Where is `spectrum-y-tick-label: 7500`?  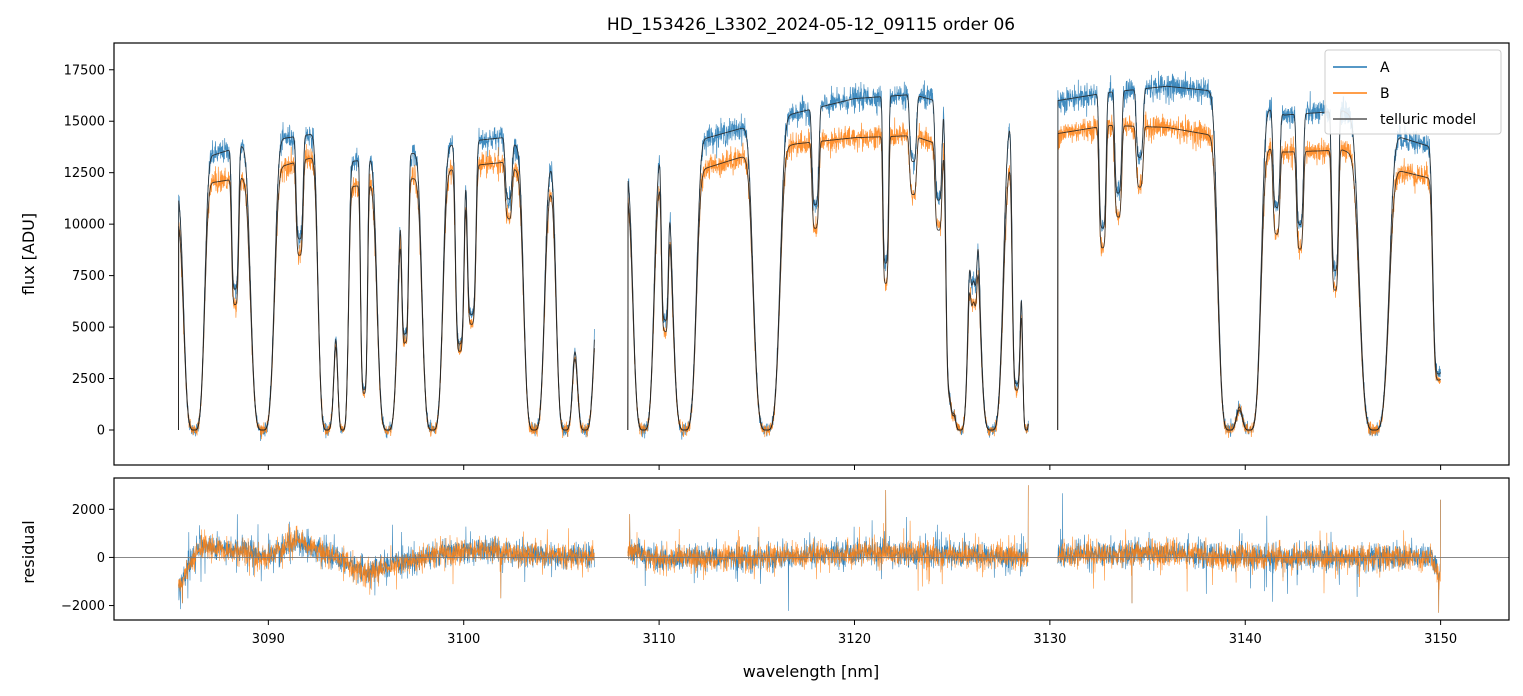 spectrum-y-tick-label: 7500 is located at coordinates (88, 276).